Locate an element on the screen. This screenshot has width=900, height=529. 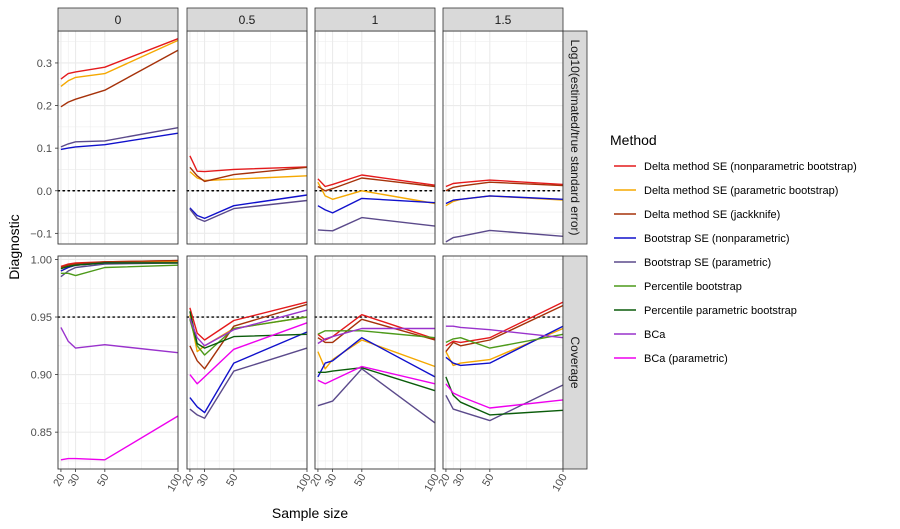
panel-r1-c0 is located at coordinates (118, 362).